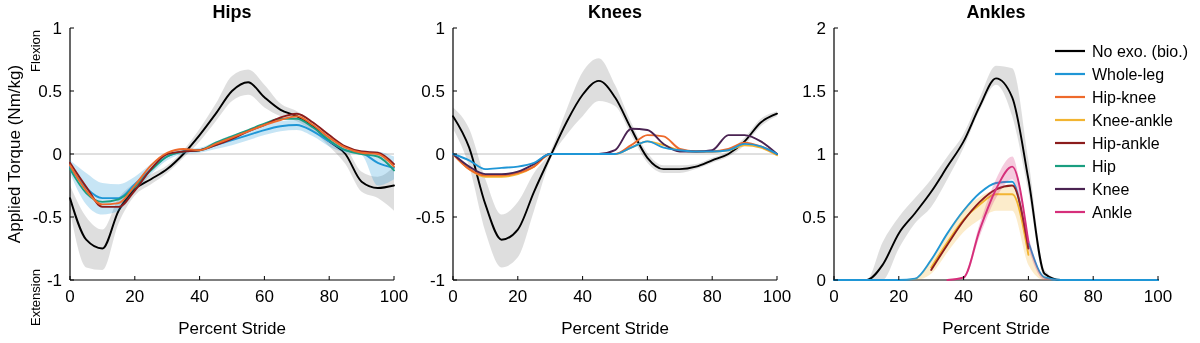  I want to click on text: Flexion, so click(35, 51).